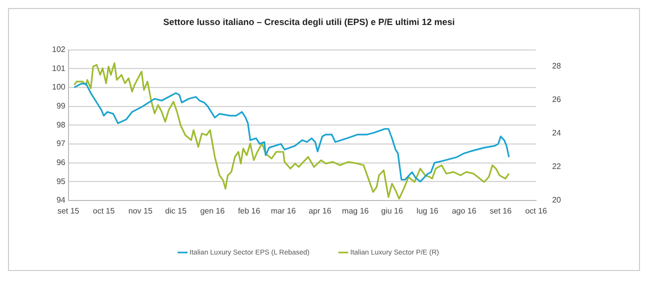 Image resolution: width=650 pixels, height=281 pixels. I want to click on chart-title: Settore lusso italiano – Crescita degli utili (EPS) e P/E ultimi 12 mesi, so click(309, 21).